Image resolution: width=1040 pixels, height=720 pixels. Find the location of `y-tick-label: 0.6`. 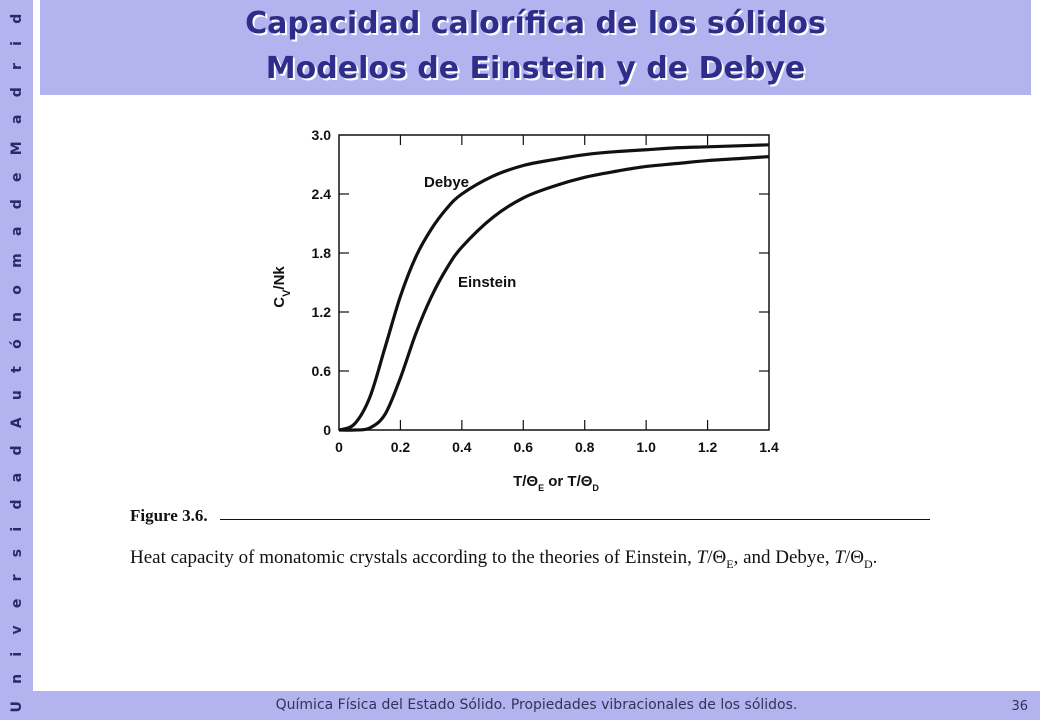

y-tick-label: 0.6 is located at coordinates (322, 371).